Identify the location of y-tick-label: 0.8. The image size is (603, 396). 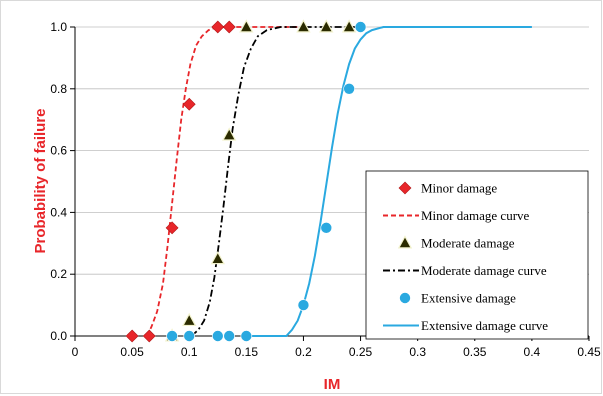
(58, 89).